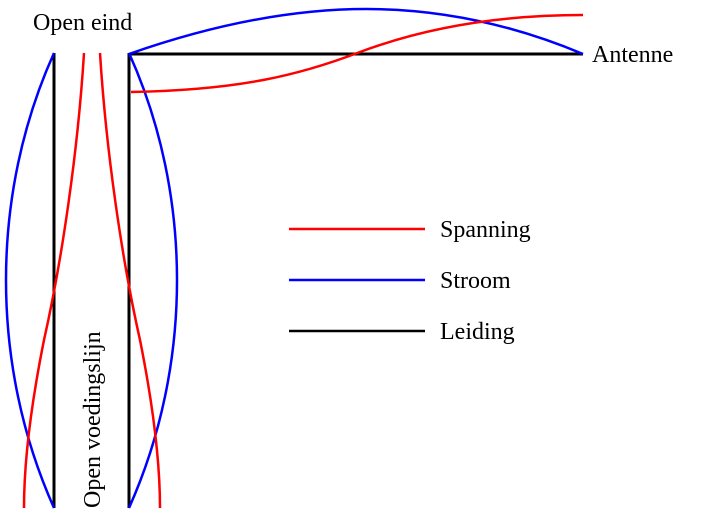 The image size is (702, 512). What do you see at coordinates (153, 280) in the screenshot?
I see `current-curve-right` at bounding box center [153, 280].